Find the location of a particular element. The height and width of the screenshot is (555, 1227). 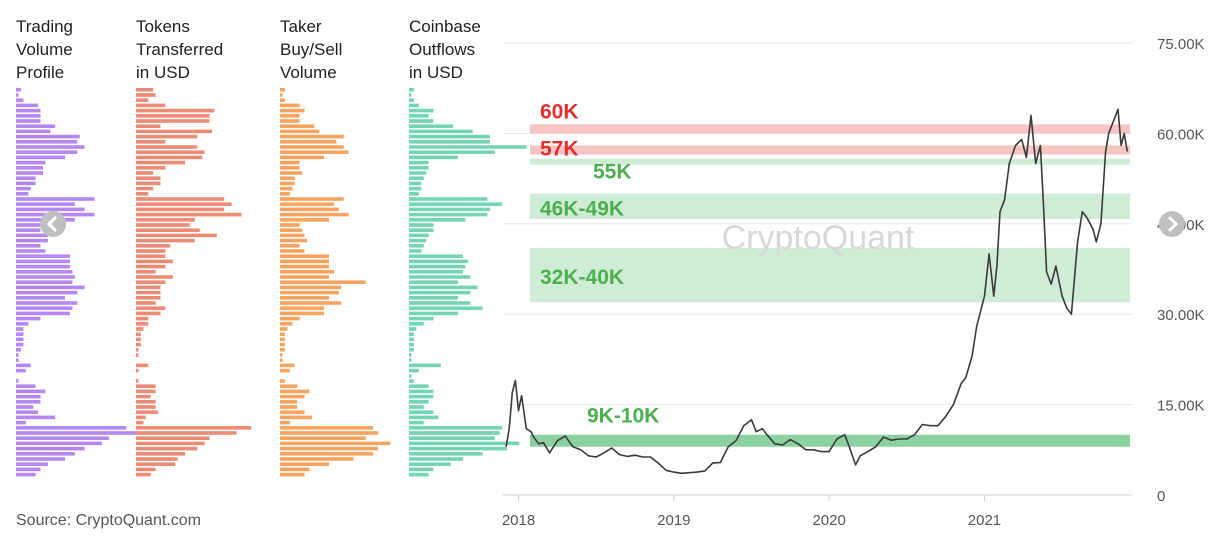

nav-right-circle is located at coordinates (1172, 224).